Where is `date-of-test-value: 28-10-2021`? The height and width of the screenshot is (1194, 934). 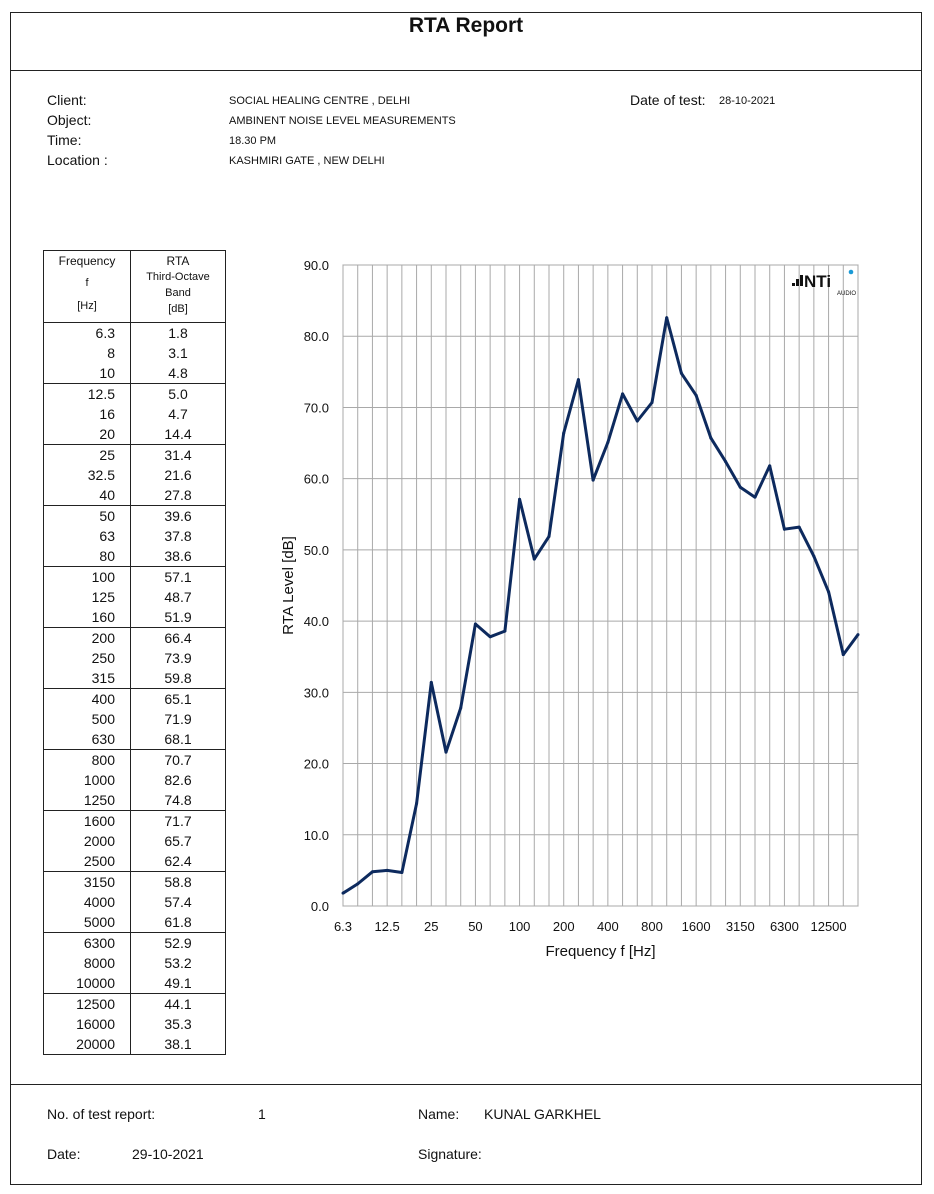
date-of-test-value: 28-10-2021 is located at coordinates (747, 101).